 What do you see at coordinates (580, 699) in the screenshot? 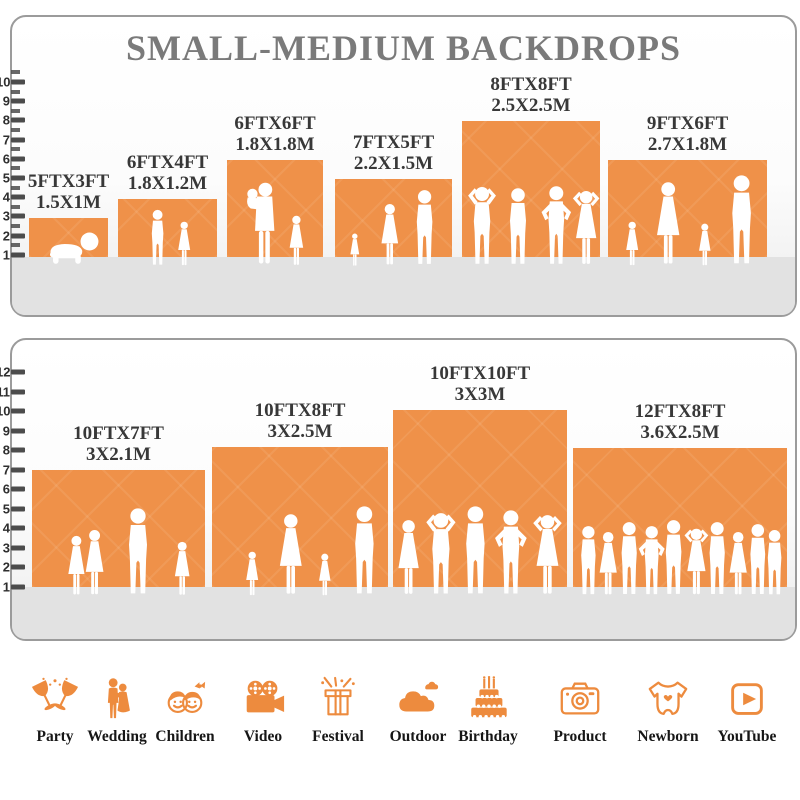
I see `product-icon` at bounding box center [580, 699].